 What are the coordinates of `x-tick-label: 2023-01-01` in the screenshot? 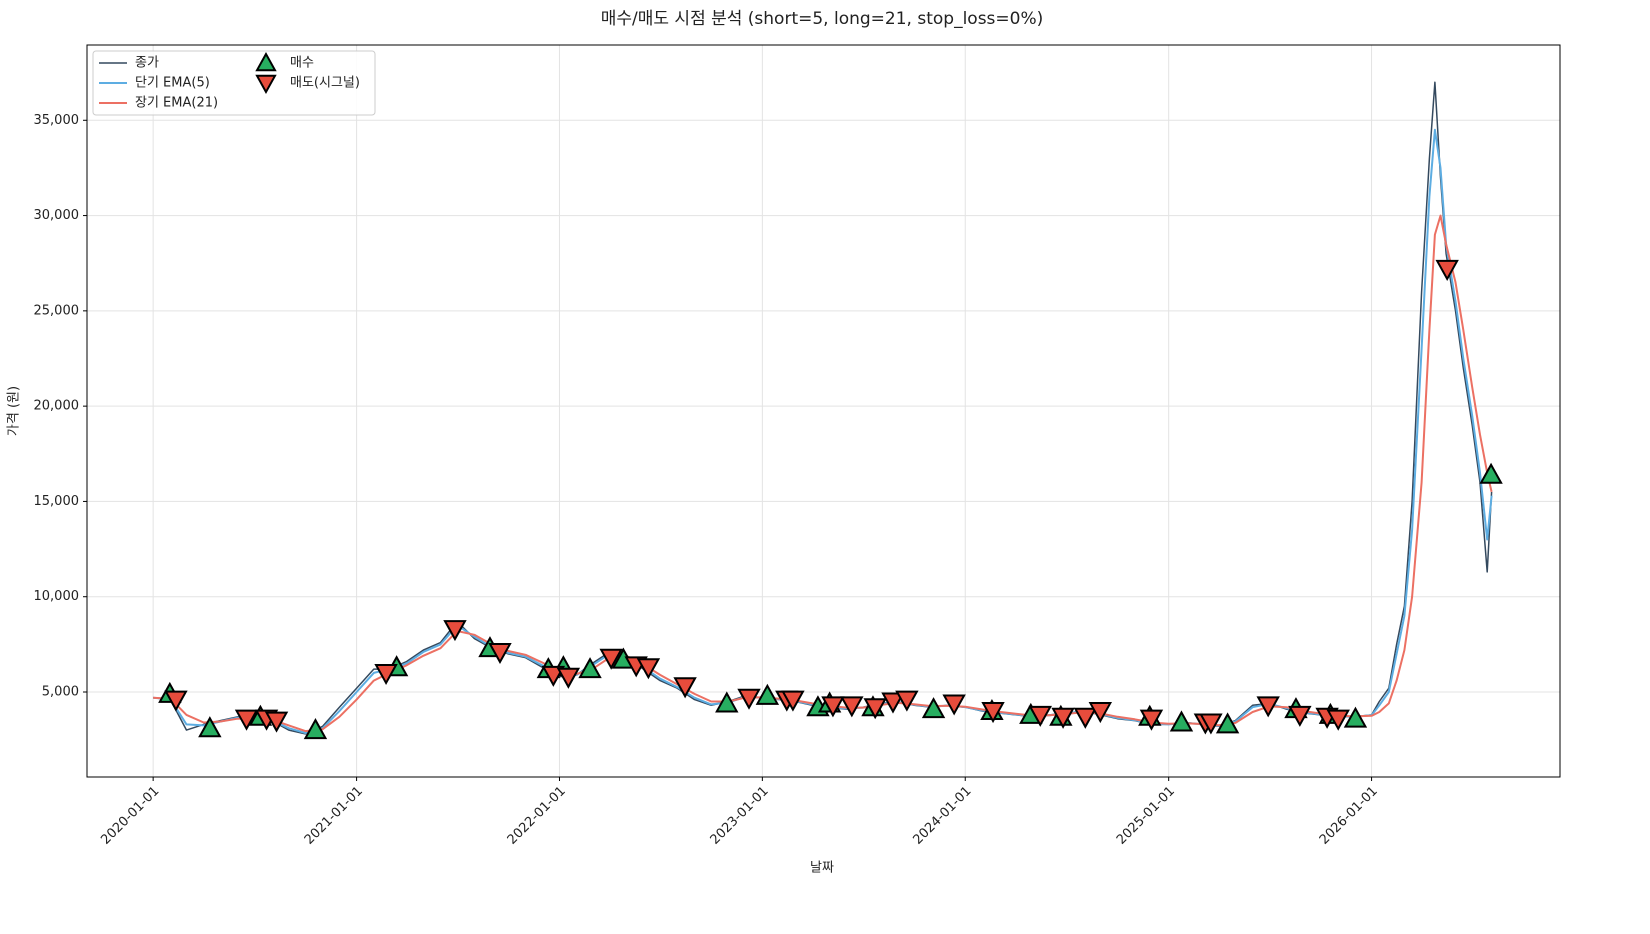 It's located at (740, 816).